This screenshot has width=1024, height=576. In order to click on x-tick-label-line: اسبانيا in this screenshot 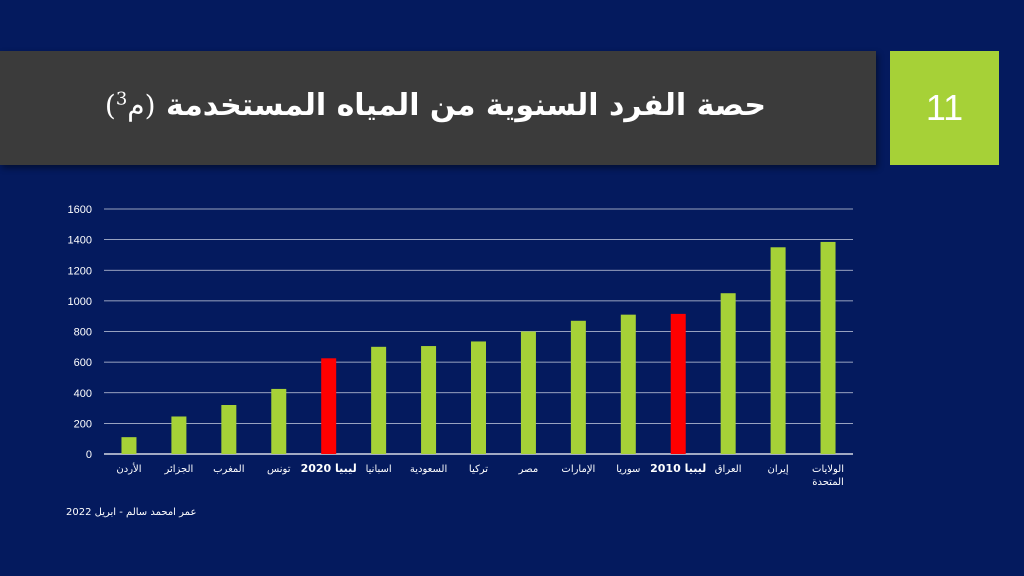, I will do `click(379, 469)`.